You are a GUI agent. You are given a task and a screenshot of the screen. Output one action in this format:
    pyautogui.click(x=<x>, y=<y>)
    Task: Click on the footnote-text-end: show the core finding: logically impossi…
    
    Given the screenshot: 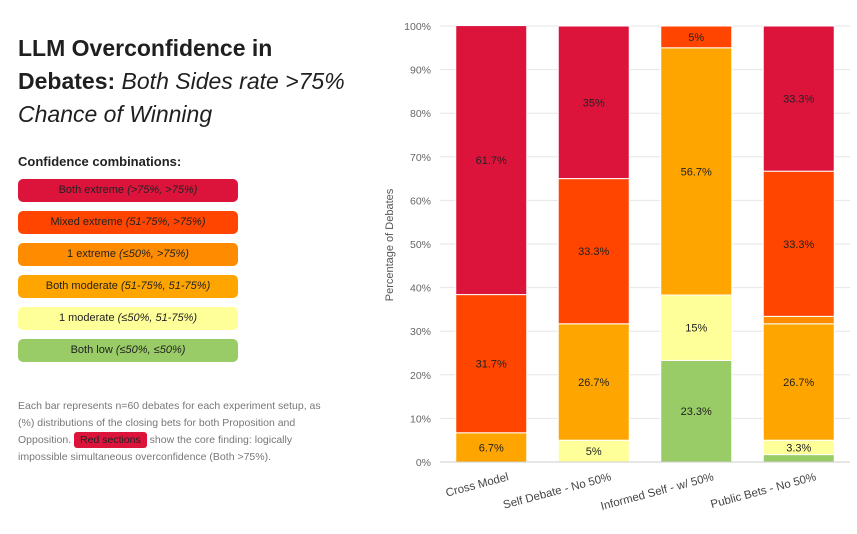 What is the action you would take?
    pyautogui.click(x=155, y=448)
    